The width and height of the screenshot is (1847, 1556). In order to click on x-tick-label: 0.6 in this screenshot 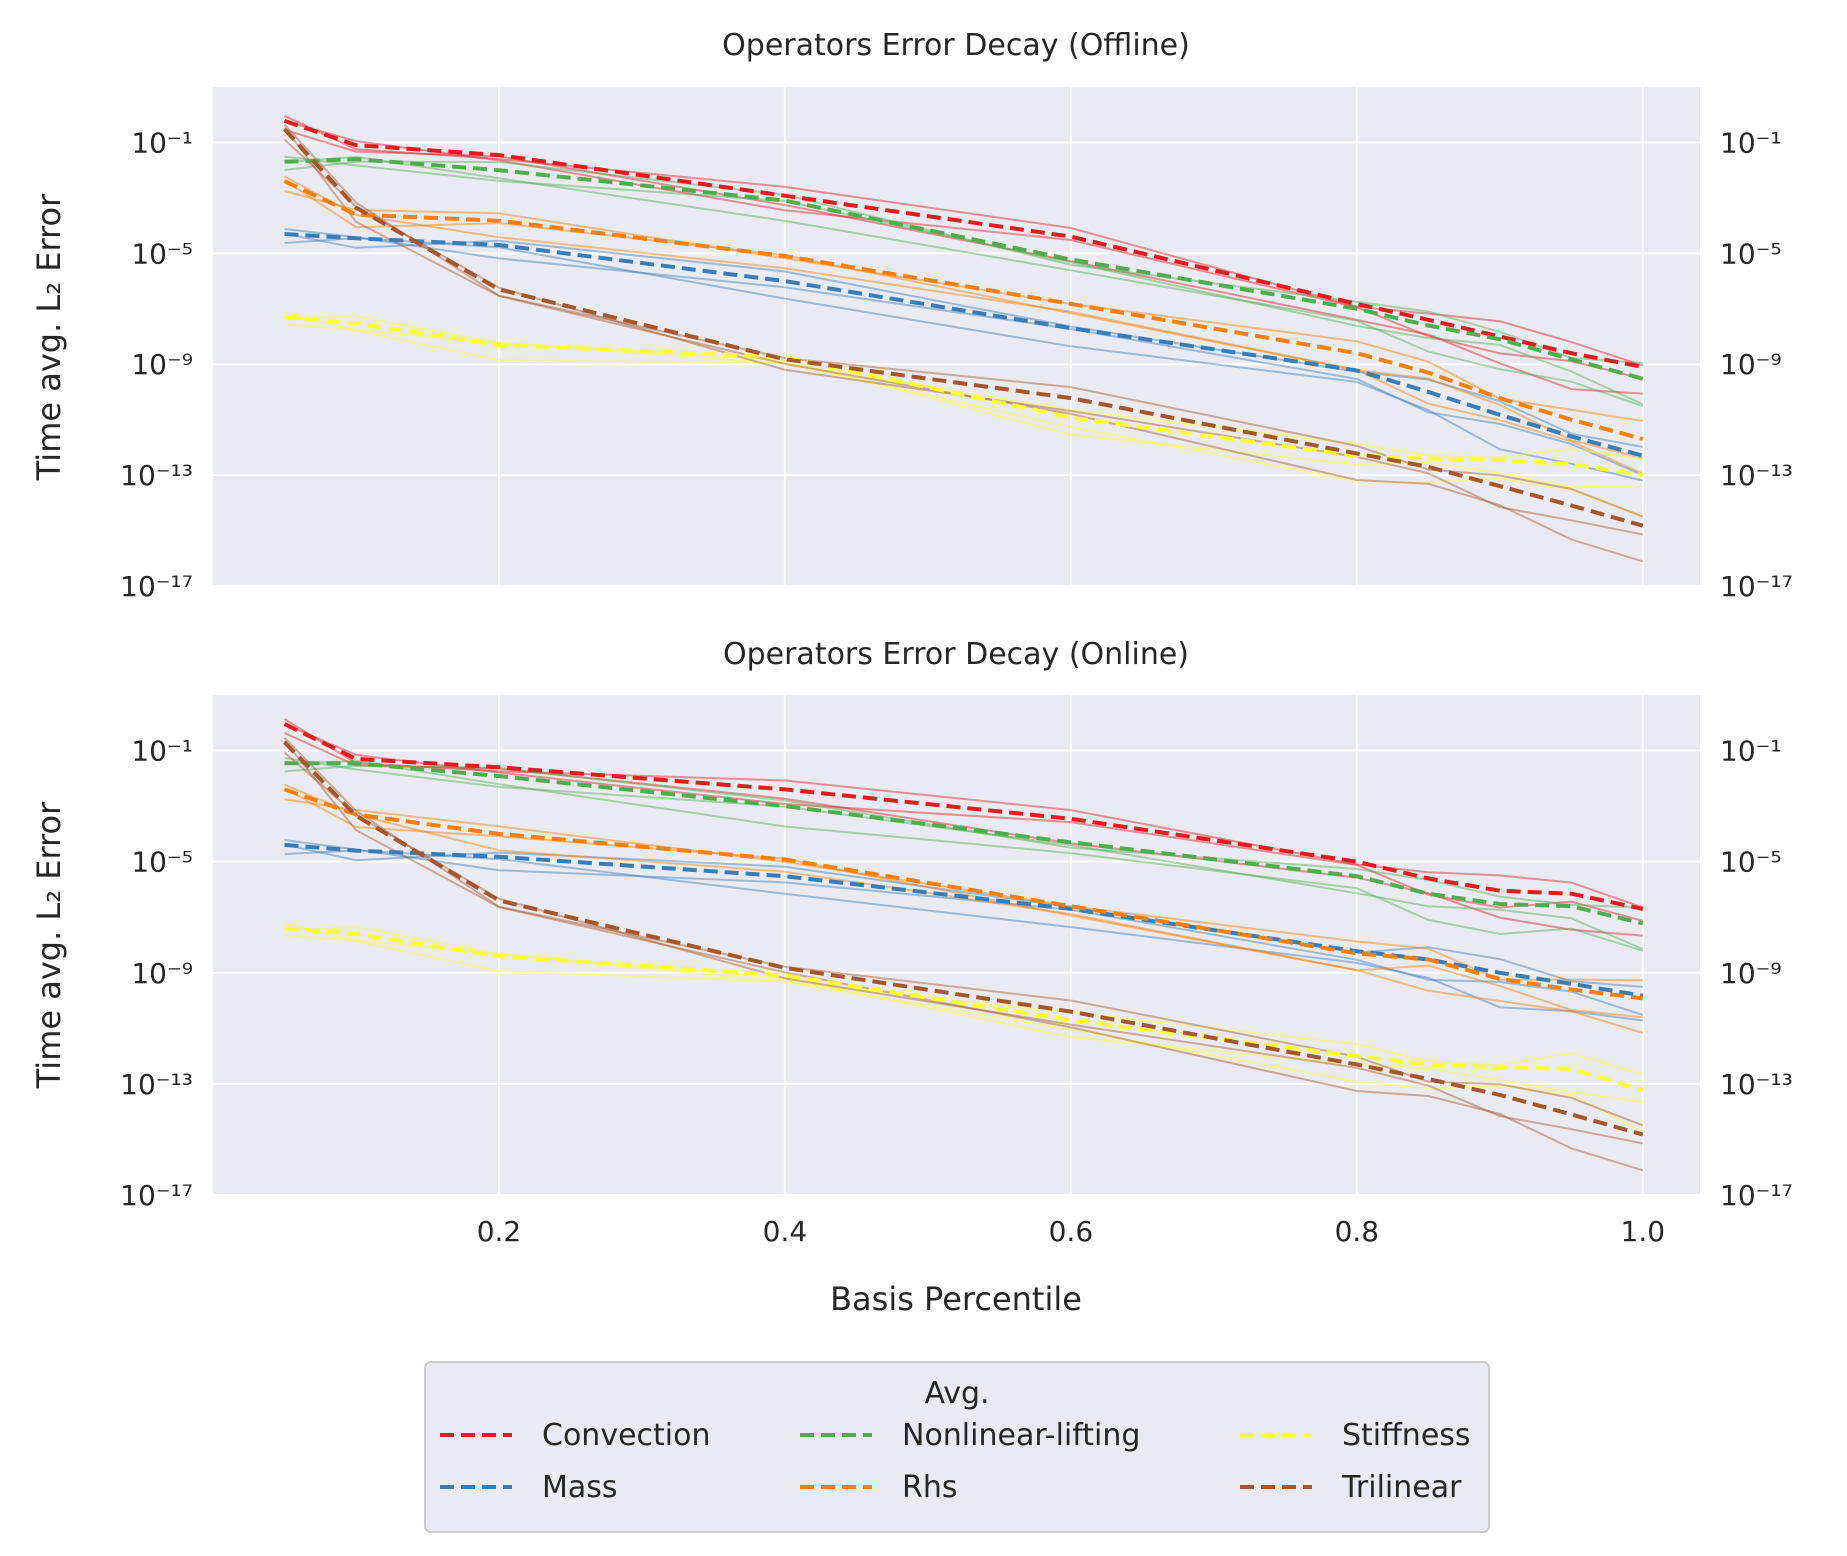, I will do `click(1071, 1231)`.